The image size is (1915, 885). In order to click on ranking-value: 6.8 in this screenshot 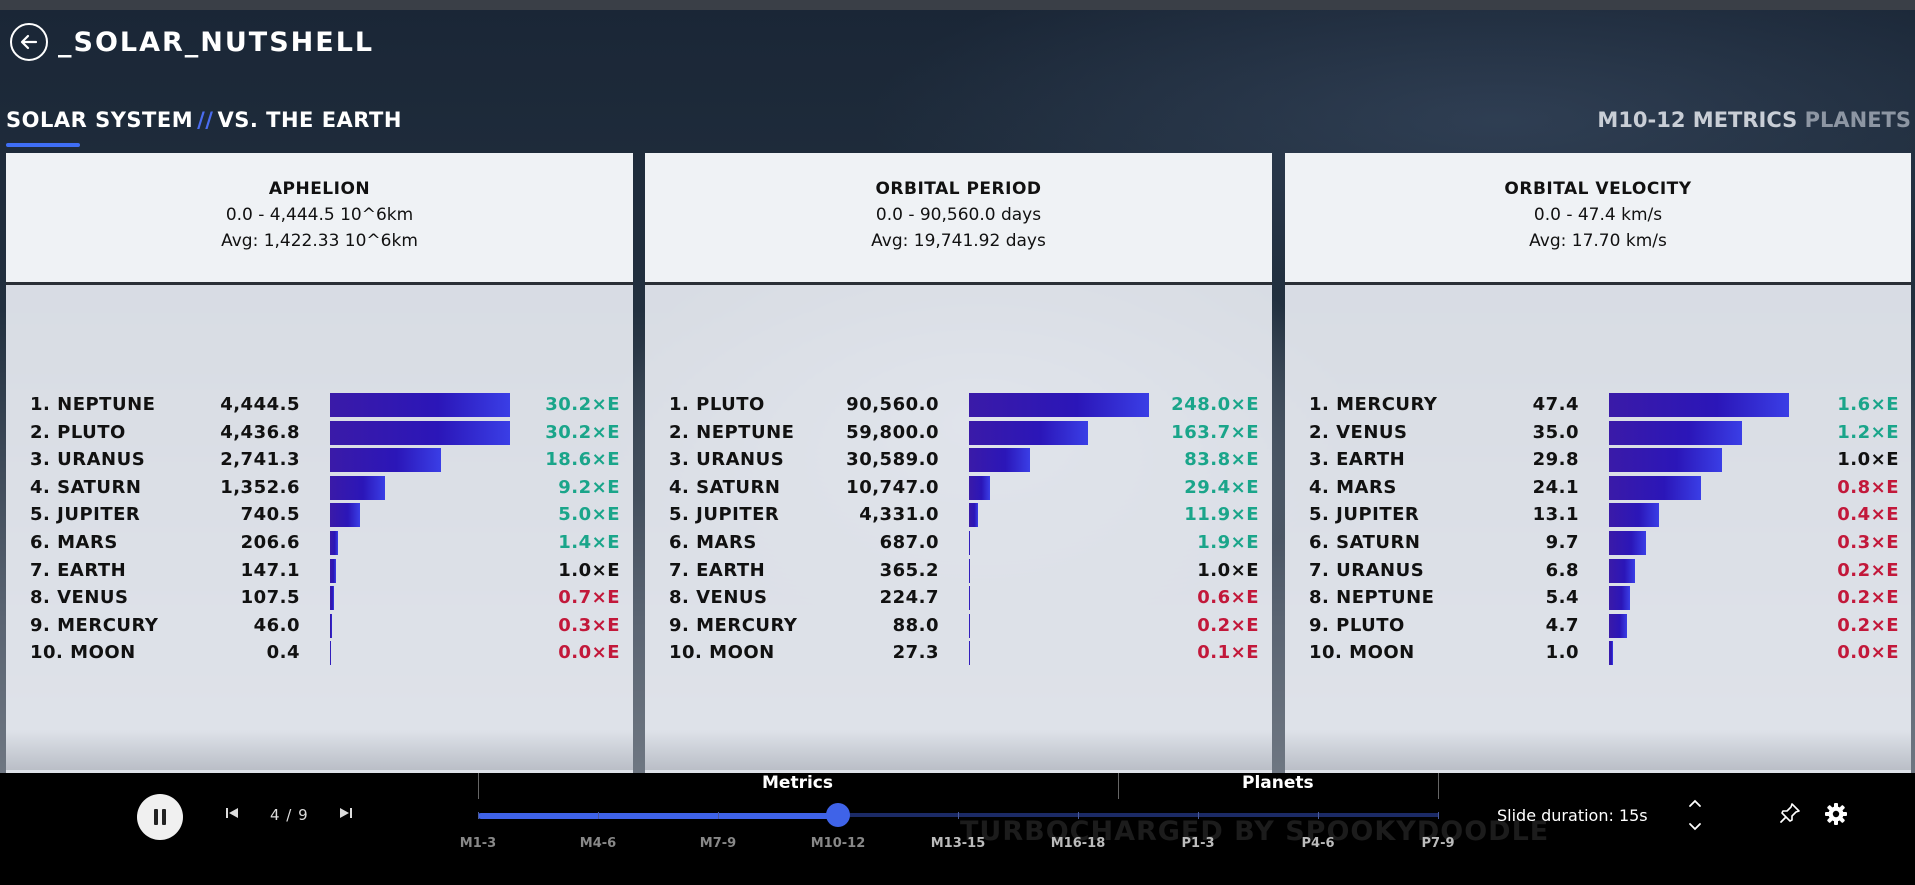, I will do `click(1562, 570)`.